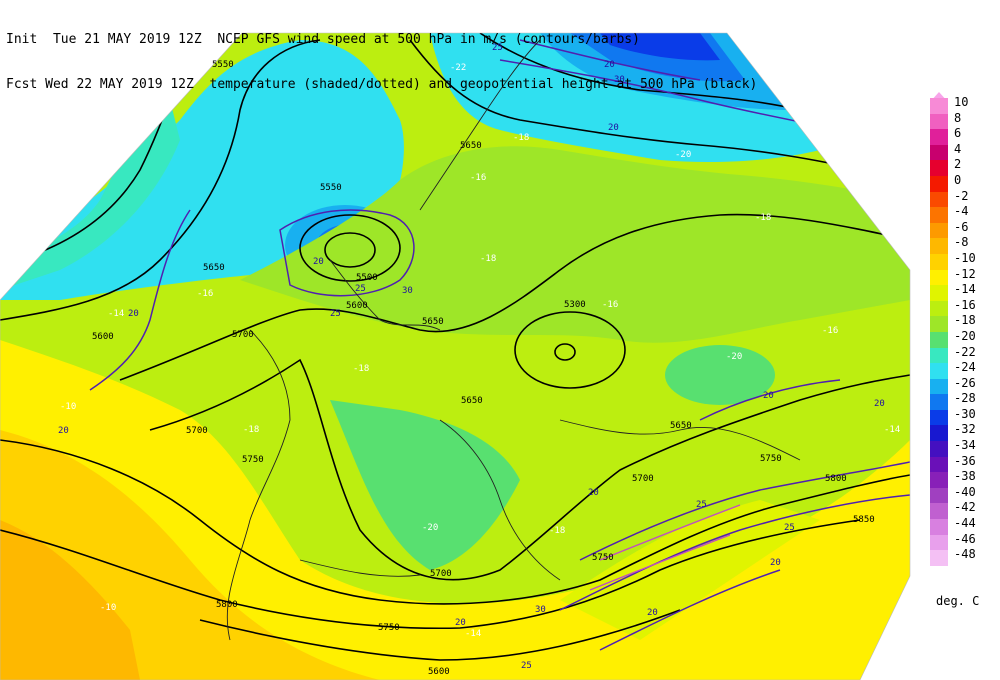 This screenshot has height=680, width=1000. Describe the element at coordinates (619, 80) in the screenshot. I see `wind-label: 30` at that location.